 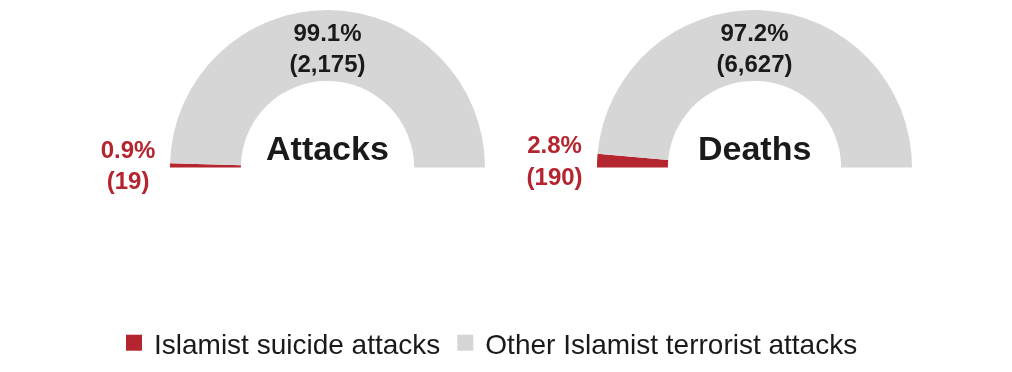 What do you see at coordinates (755, 148) in the screenshot?
I see `text: Deaths` at bounding box center [755, 148].